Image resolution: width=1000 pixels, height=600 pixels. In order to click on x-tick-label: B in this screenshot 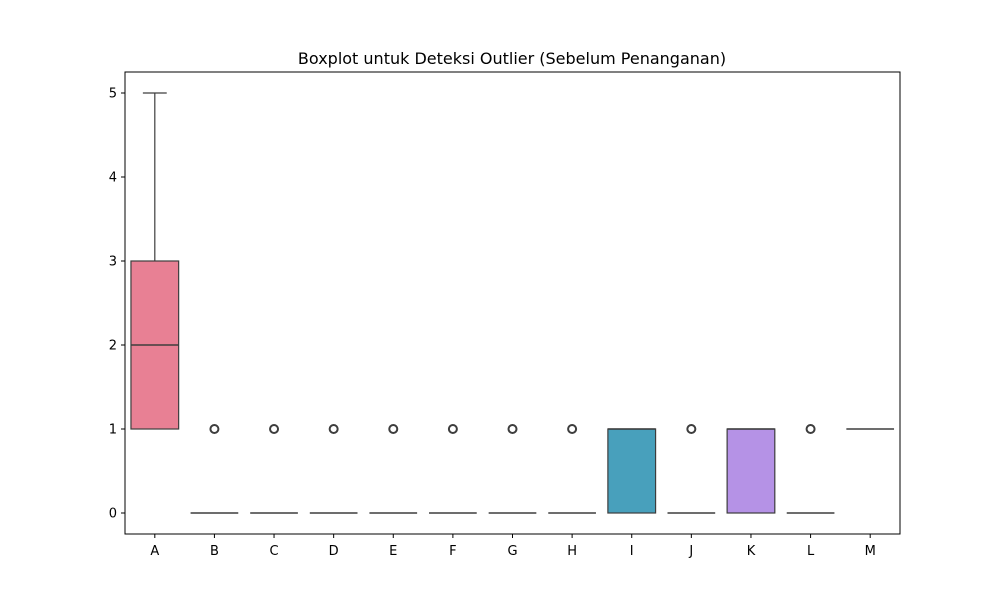, I will do `click(214, 551)`.